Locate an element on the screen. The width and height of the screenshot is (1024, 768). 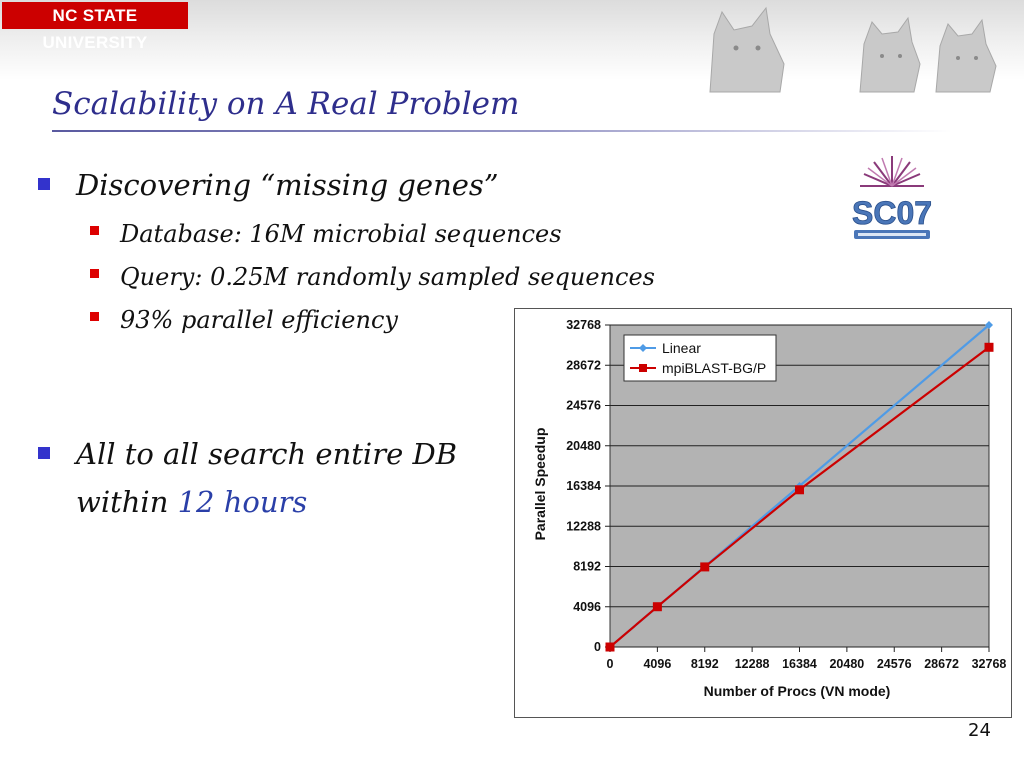
y-tick-labels: 0 4096 8192 12288 16384 20480 24576 28672 32768 is located at coordinates (583, 486).